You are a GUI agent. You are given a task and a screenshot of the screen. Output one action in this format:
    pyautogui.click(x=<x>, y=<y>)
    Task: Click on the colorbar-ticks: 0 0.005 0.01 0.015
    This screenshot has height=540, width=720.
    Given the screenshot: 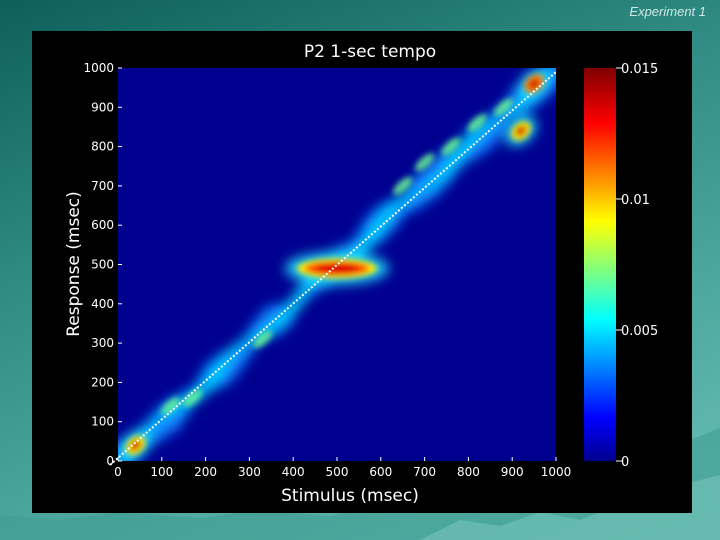 What is the action you would take?
    pyautogui.click(x=637, y=266)
    